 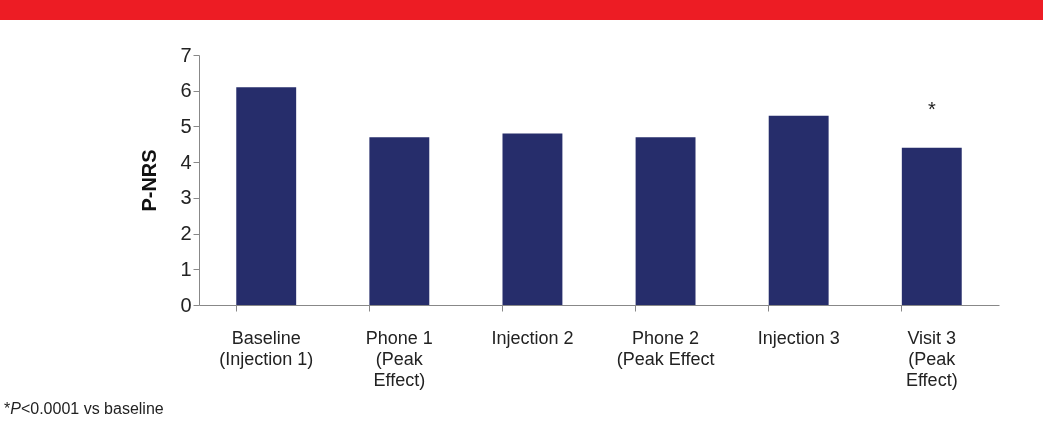 What do you see at coordinates (186, 125) in the screenshot?
I see `y-tick-label: 5` at bounding box center [186, 125].